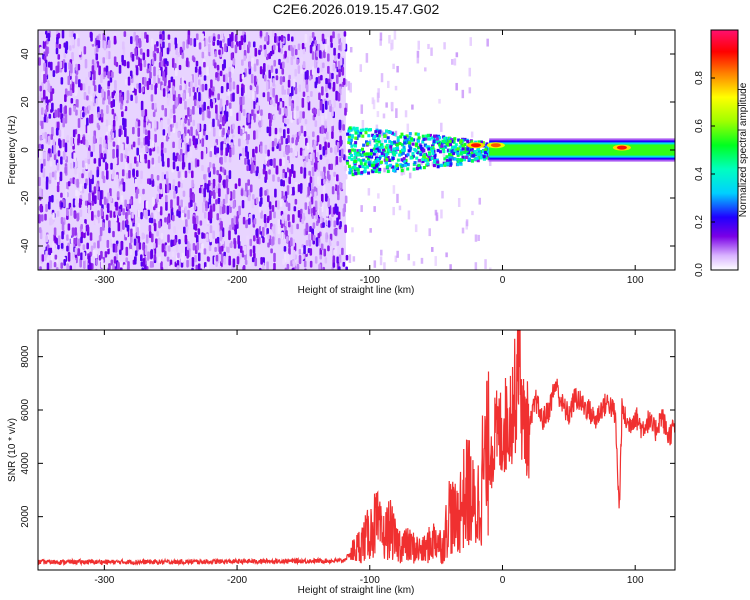 The width and height of the screenshot is (750, 600). Describe the element at coordinates (12, 450) in the screenshot. I see `snr-ylabel: SNR (10 * v/v)` at that location.